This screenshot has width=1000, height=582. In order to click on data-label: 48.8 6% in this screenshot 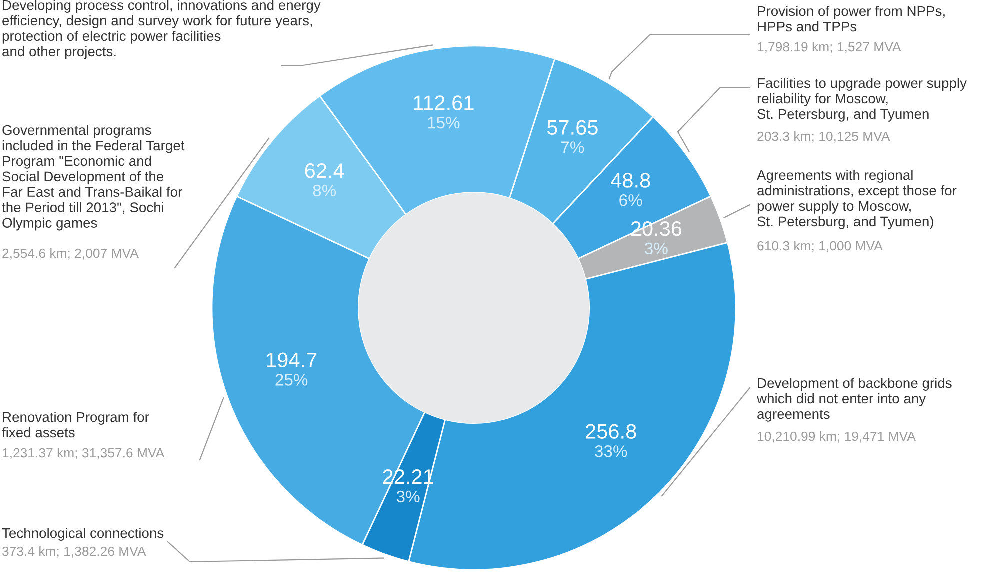, I will do `click(630, 189)`.